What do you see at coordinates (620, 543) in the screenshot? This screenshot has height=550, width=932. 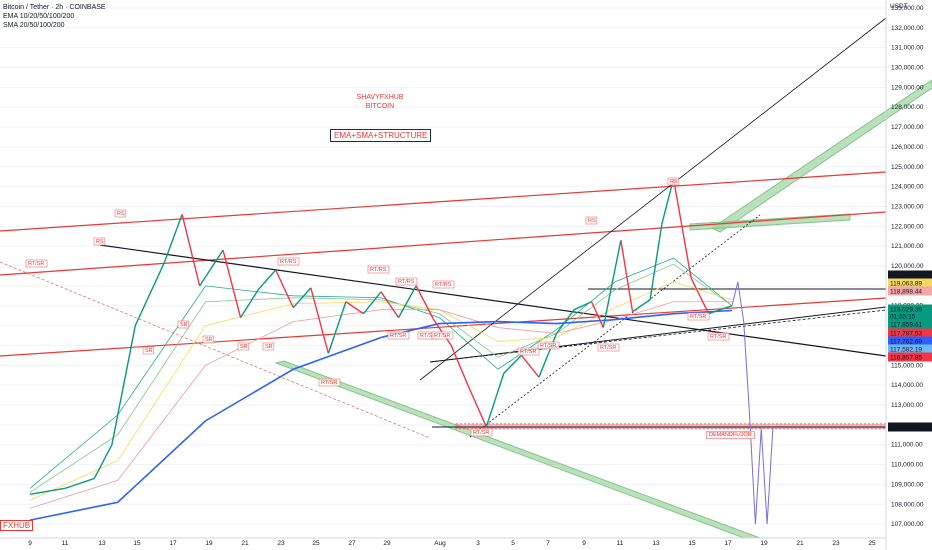 I see `x-tick-label: 11` at bounding box center [620, 543].